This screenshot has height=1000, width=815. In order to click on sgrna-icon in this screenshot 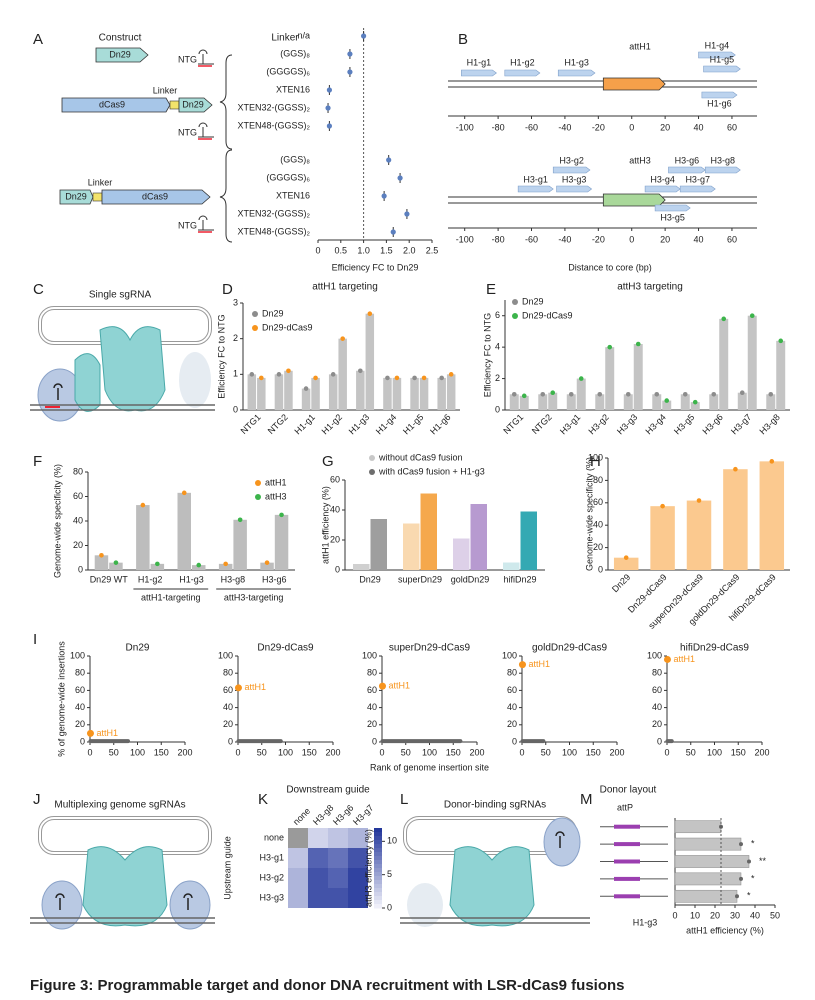, I will do `click(206, 57)`.